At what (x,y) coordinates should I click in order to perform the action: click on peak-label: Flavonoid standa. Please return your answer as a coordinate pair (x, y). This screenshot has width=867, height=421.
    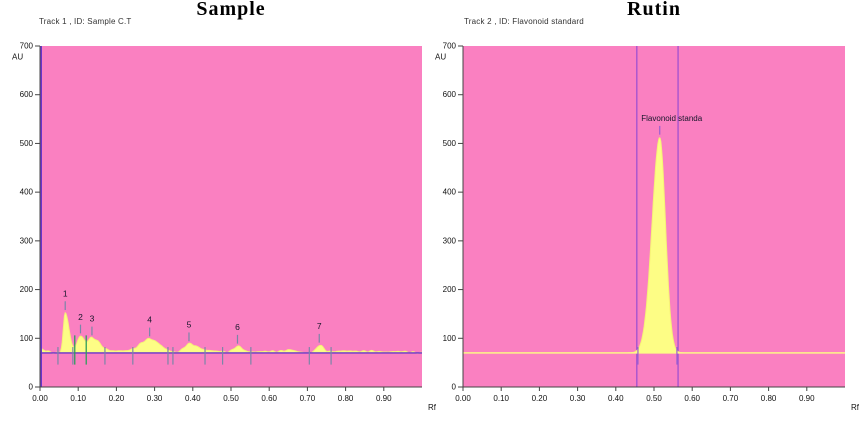
    Looking at the image, I should click on (671, 118).